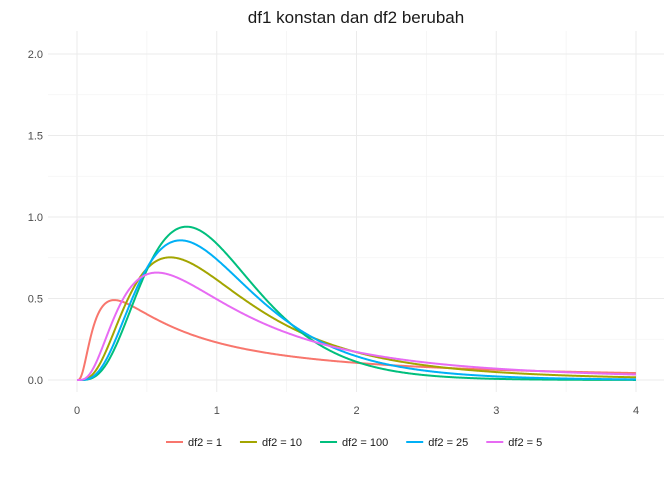 The width and height of the screenshot is (672, 480). What do you see at coordinates (525, 443) in the screenshot?
I see `legend-label: df2 = 5` at bounding box center [525, 443].